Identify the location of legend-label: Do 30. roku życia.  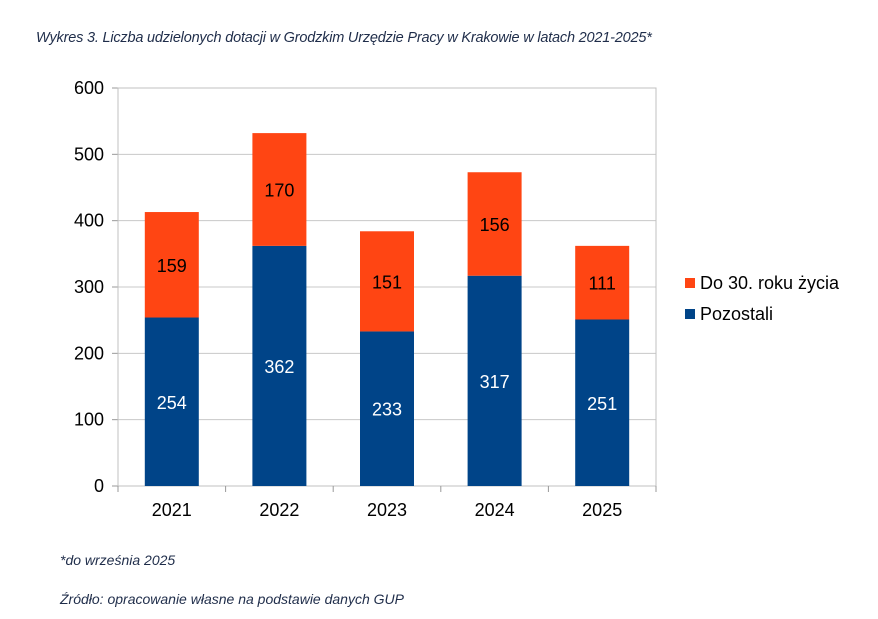
(770, 283).